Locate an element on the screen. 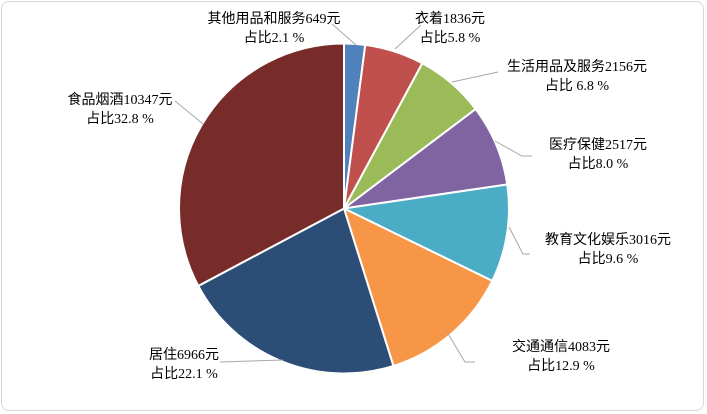  label-household-goods-services-percent: 占比 6.8 % is located at coordinates (577, 86).